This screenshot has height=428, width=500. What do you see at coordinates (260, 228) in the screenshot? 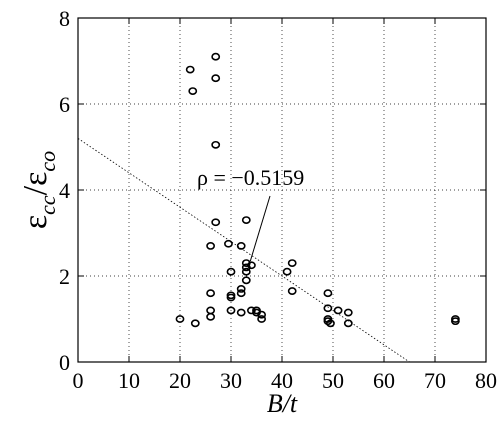
I see `annotation-arrow` at bounding box center [260, 228].